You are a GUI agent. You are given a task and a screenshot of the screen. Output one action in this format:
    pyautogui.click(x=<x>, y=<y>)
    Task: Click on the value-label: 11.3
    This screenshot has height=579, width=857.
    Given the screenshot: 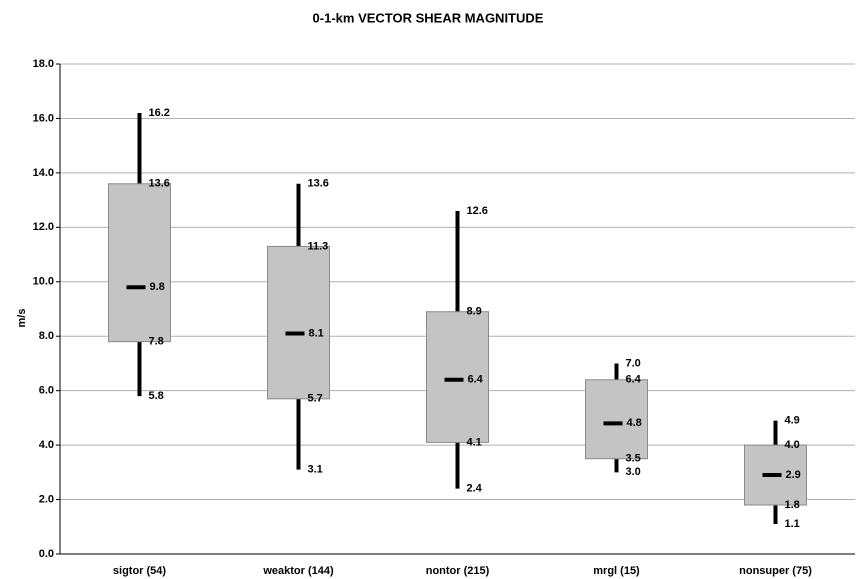 What is the action you would take?
    pyautogui.click(x=318, y=246)
    